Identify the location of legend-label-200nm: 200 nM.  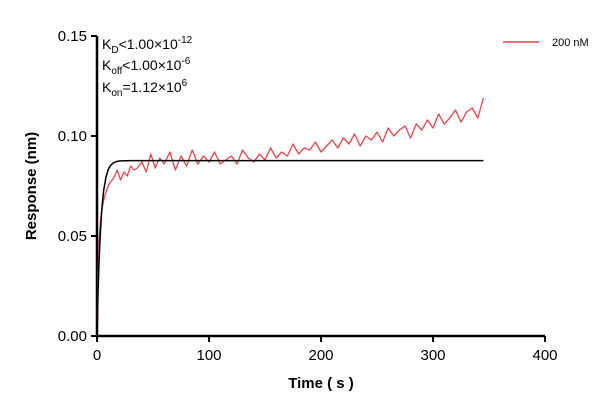
(570, 43).